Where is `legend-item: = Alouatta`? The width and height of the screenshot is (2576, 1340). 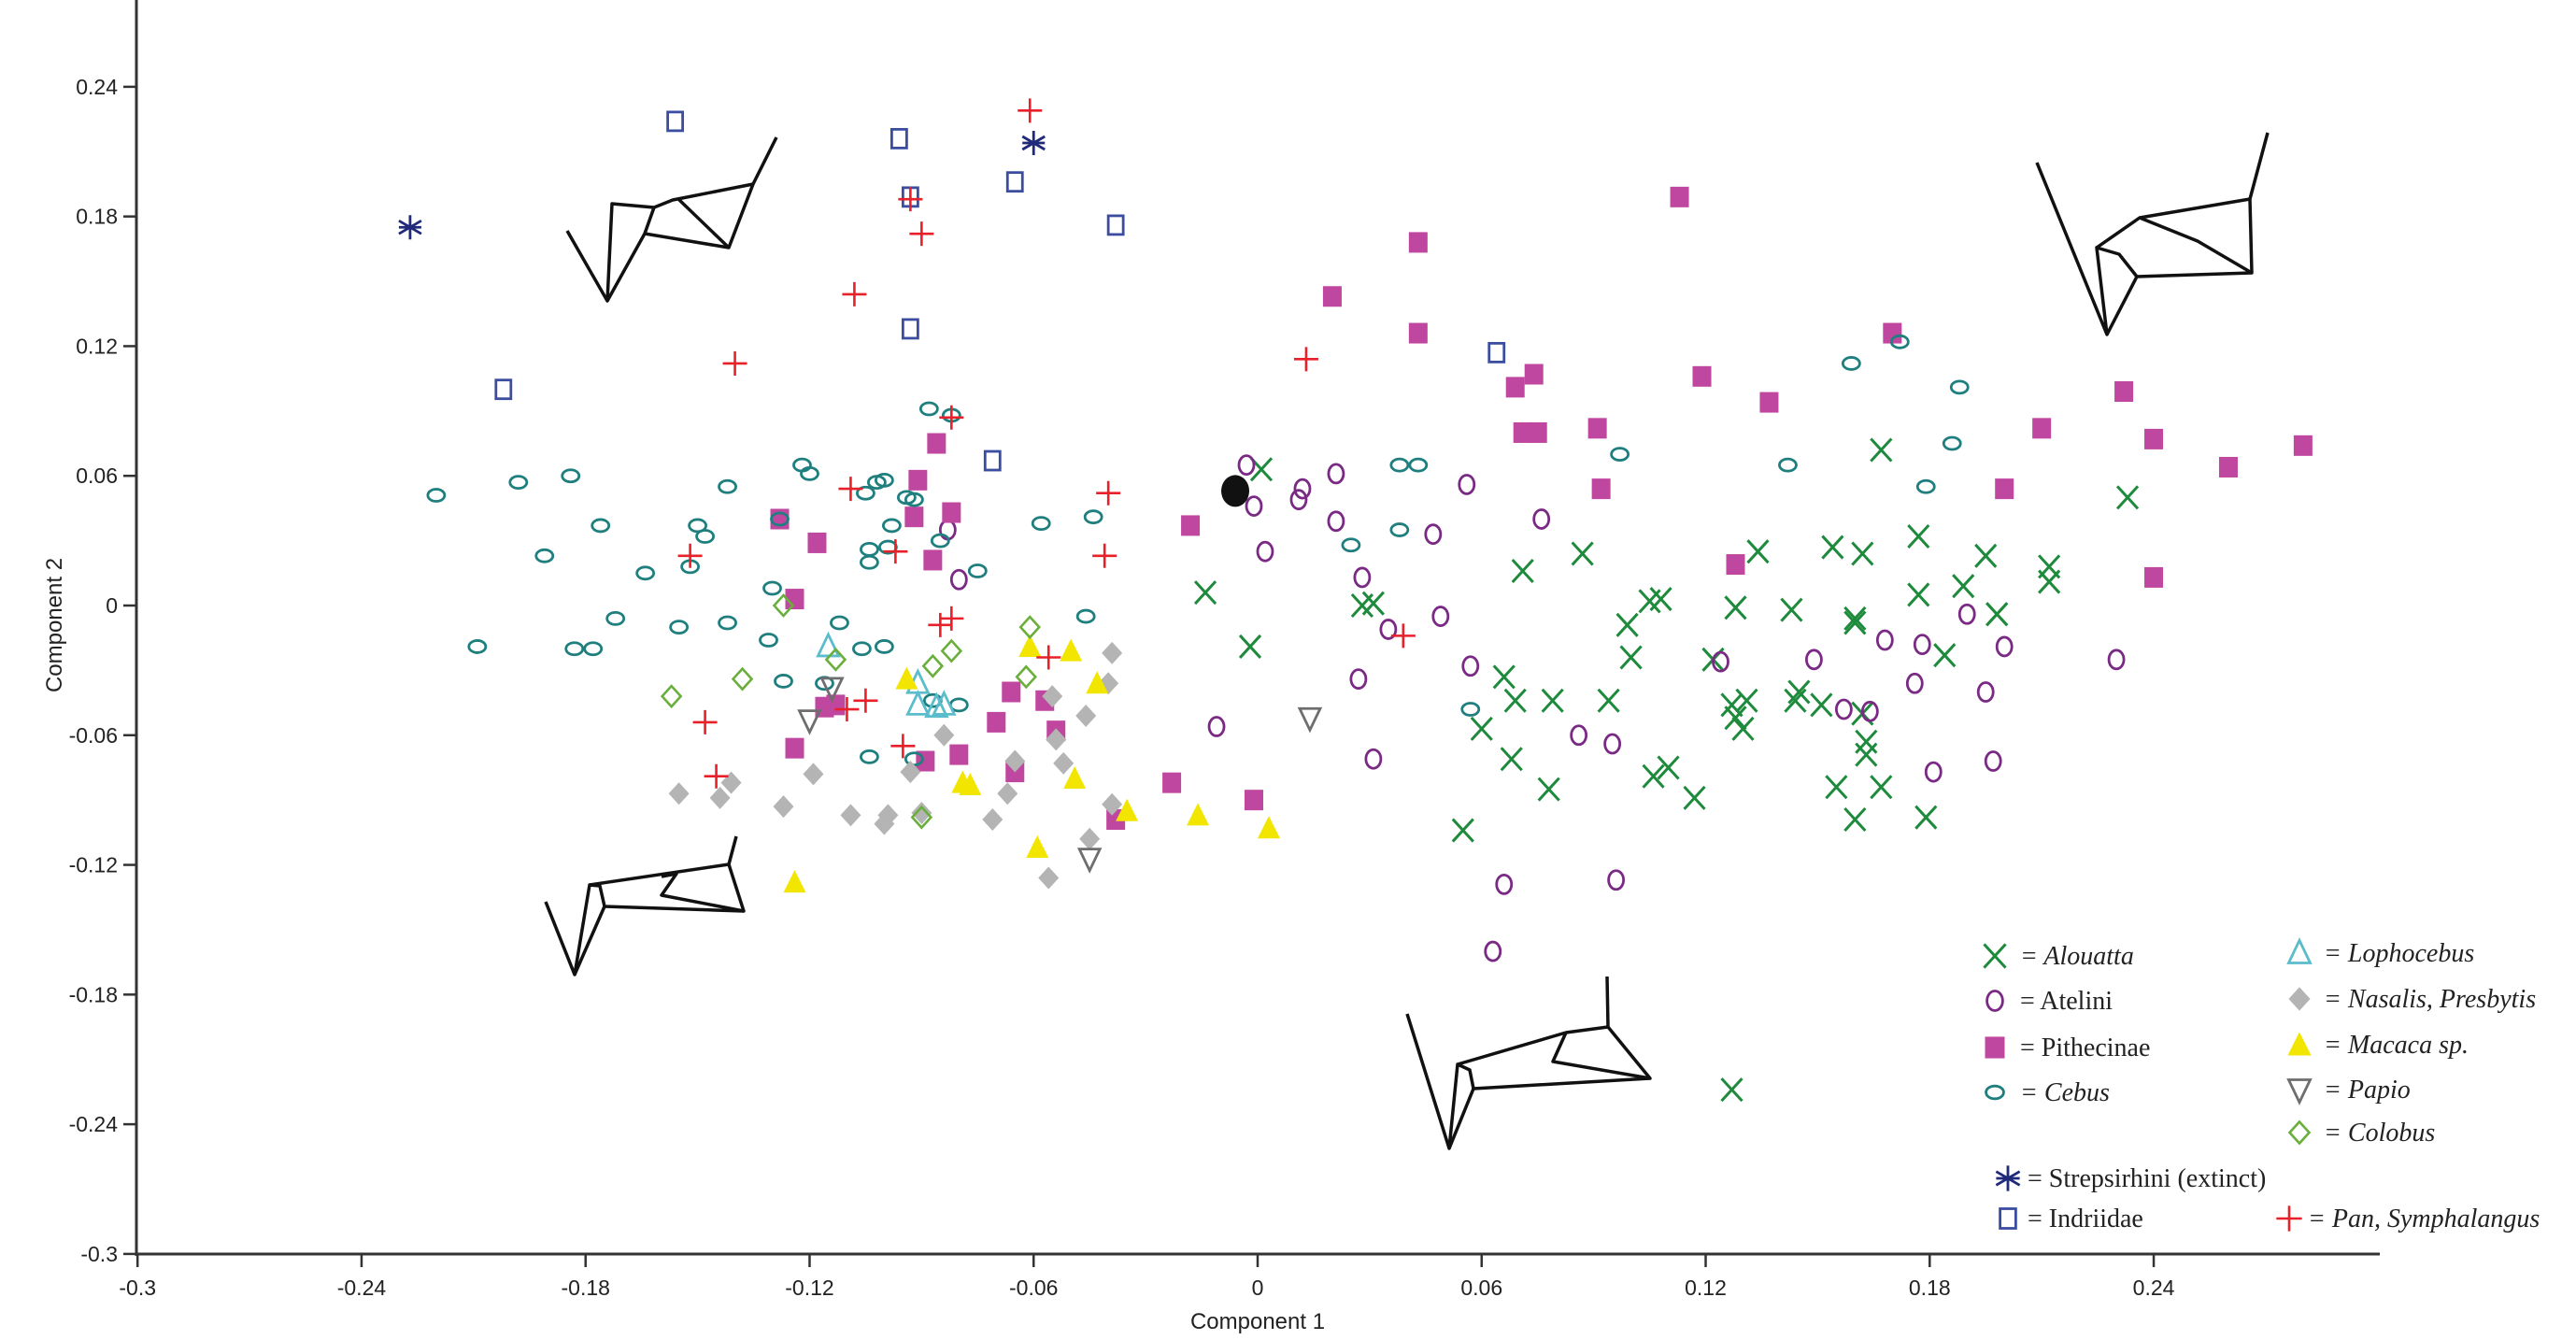
legend-item: = Alouatta is located at coordinates (2059, 956).